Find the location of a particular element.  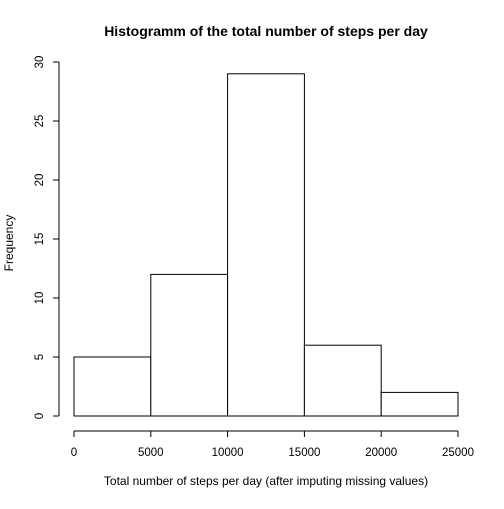

y-tick-label-3: 15 is located at coordinates (40, 239).